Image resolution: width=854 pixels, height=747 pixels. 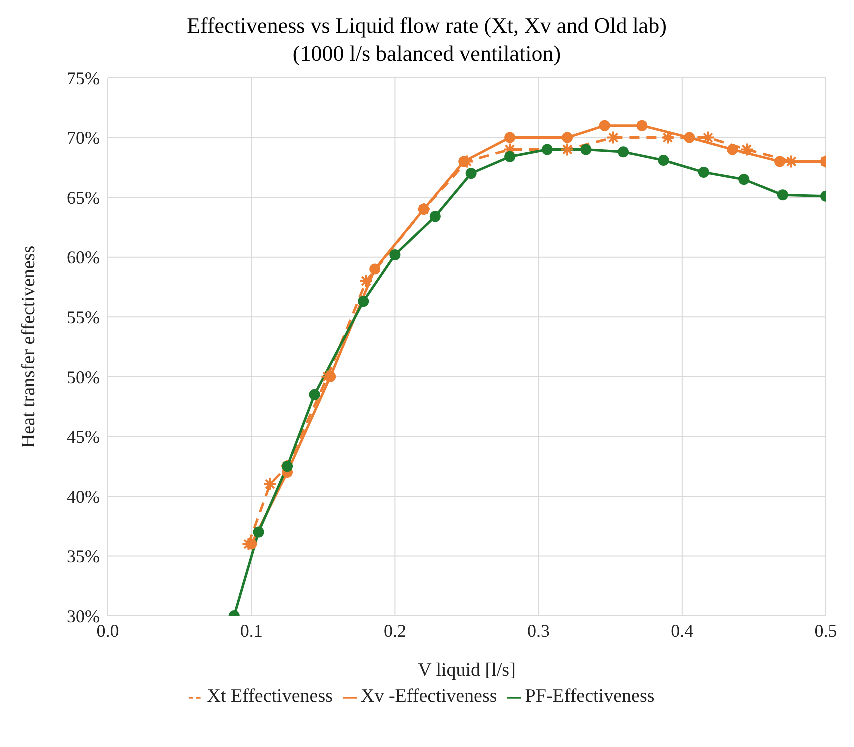 What do you see at coordinates (83, 318) in the screenshot?
I see `y-tick-label: 55%` at bounding box center [83, 318].